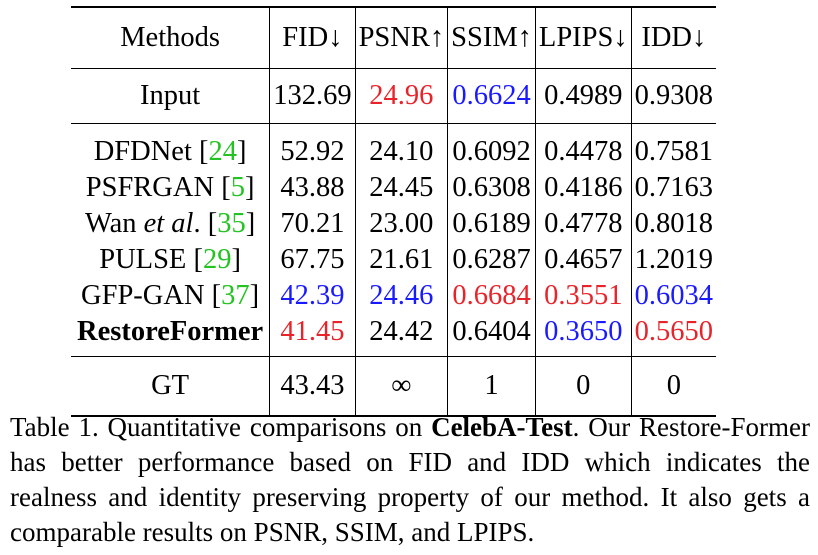 Image resolution: width=818 pixels, height=555 pixels. Describe the element at coordinates (491, 260) in the screenshot. I see `cell-ssim: 0.6287` at that location.